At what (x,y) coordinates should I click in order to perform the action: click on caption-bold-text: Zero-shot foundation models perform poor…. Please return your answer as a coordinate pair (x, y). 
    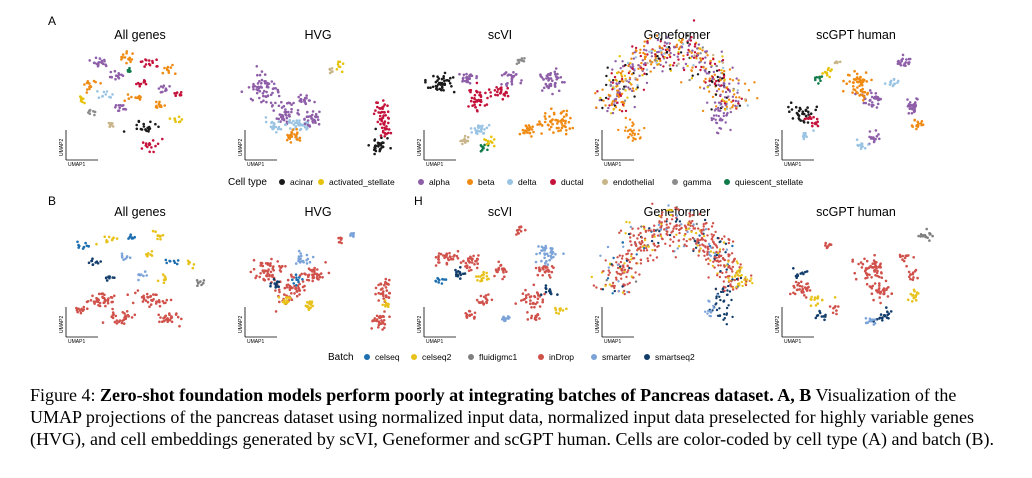
    Looking at the image, I should click on (456, 395).